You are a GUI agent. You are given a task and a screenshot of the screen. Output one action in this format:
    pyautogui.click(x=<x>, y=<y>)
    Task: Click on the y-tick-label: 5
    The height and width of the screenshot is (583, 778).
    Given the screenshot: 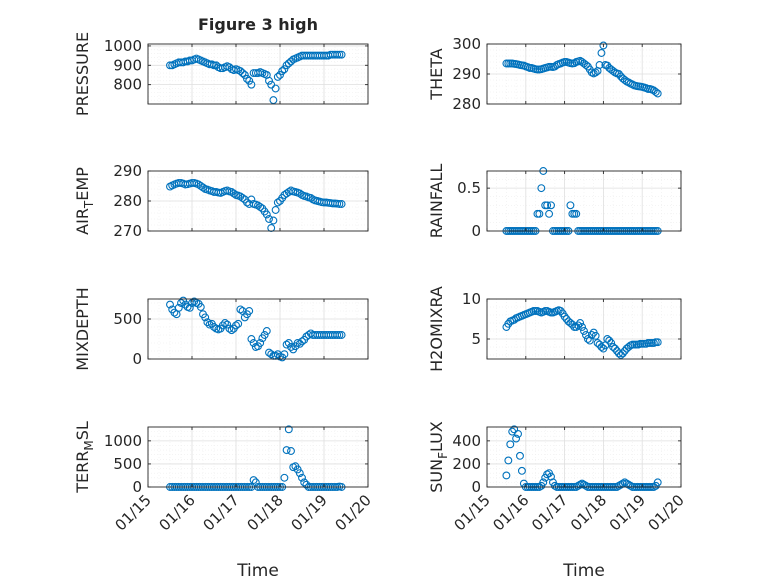 What is the action you would take?
    pyautogui.click(x=476, y=339)
    